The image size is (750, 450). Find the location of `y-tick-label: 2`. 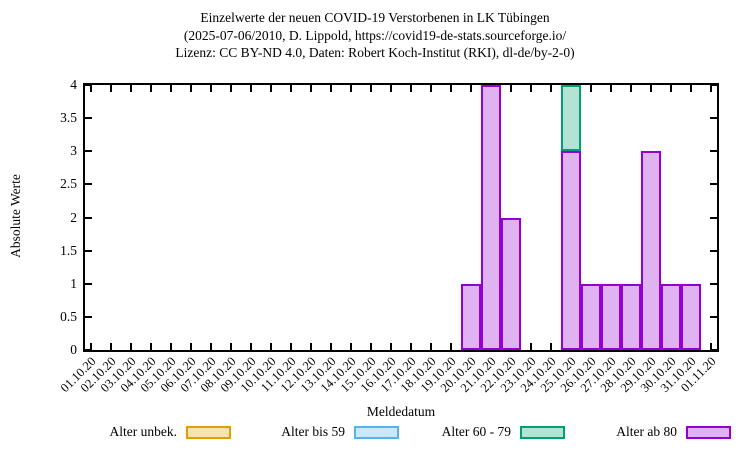

y-tick-label: 2 is located at coordinates (73, 217).